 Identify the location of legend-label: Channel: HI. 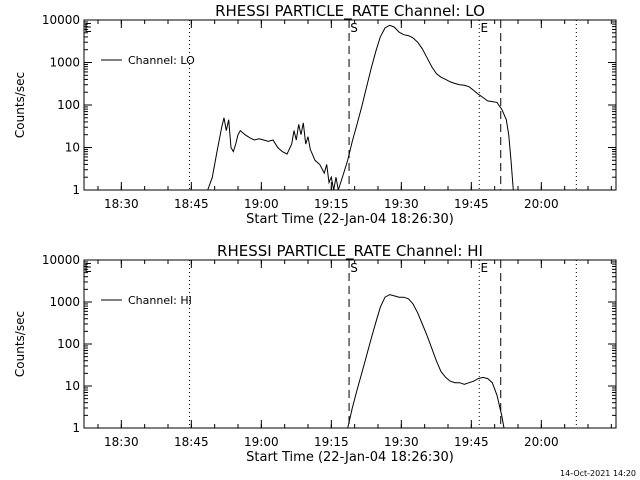
(160, 300).